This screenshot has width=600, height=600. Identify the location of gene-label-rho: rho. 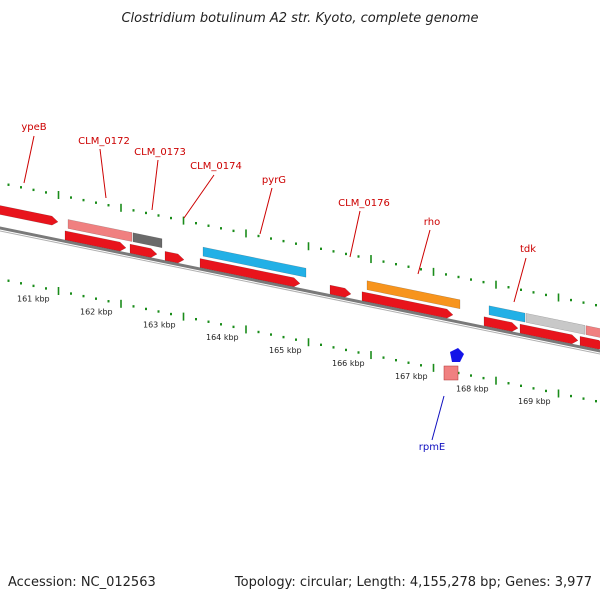
(432, 222).